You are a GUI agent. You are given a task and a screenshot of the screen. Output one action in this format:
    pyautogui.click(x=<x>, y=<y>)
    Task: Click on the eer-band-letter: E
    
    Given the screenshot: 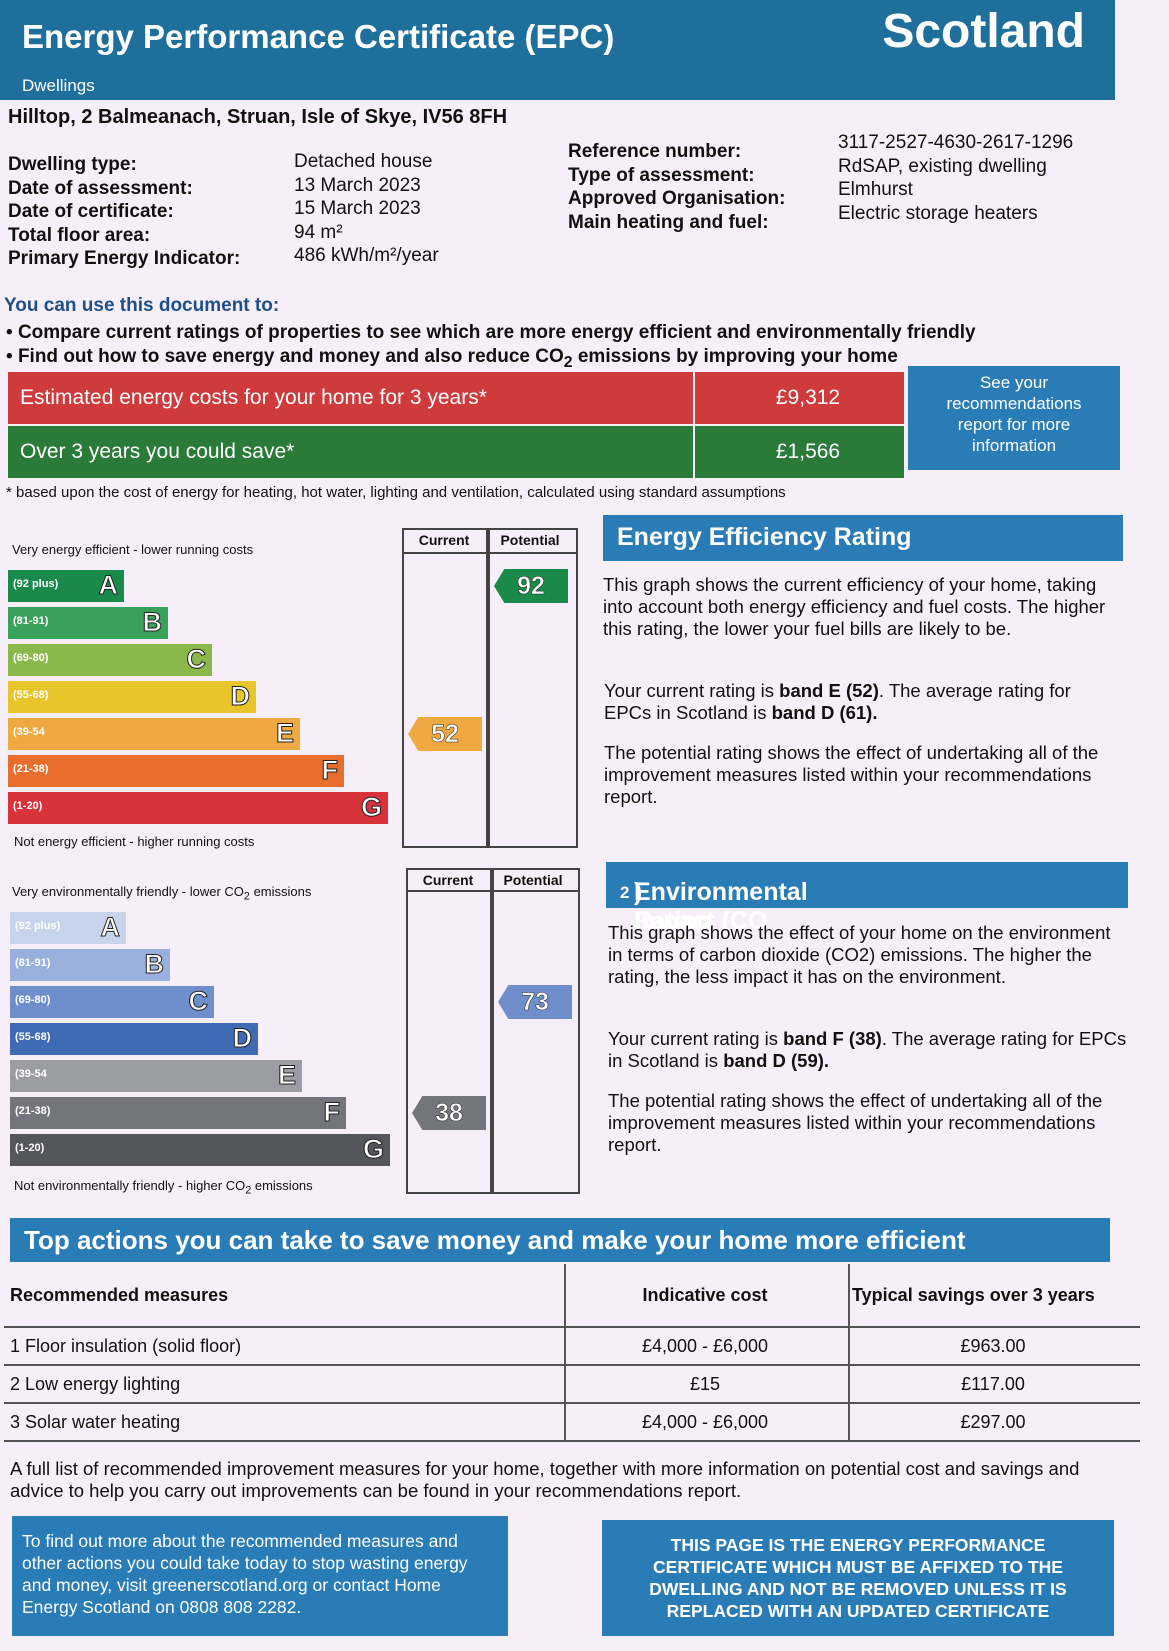 What is the action you would take?
    pyautogui.click(x=284, y=733)
    